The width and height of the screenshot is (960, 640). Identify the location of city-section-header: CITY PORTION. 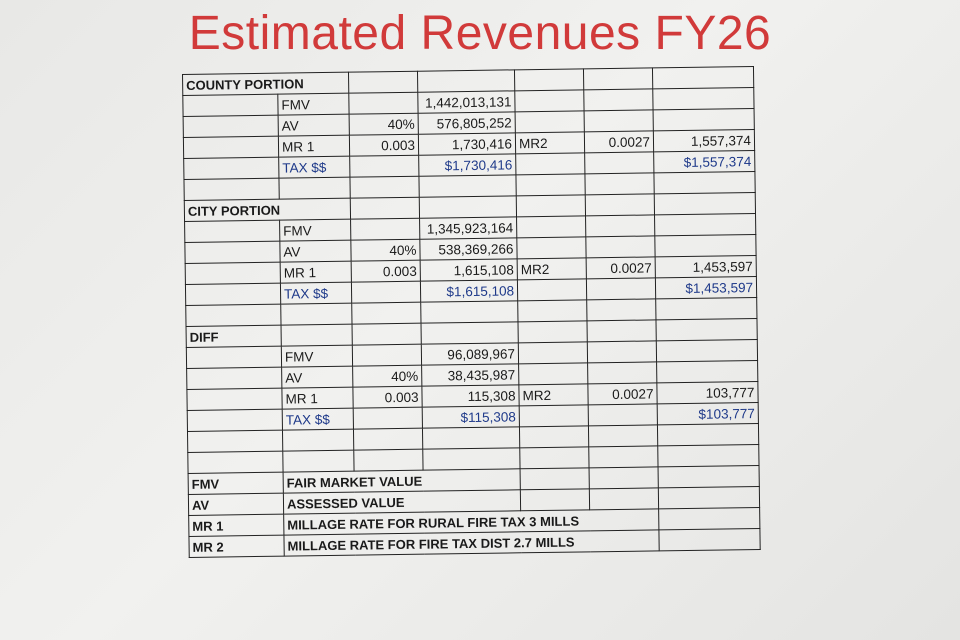
(267, 210).